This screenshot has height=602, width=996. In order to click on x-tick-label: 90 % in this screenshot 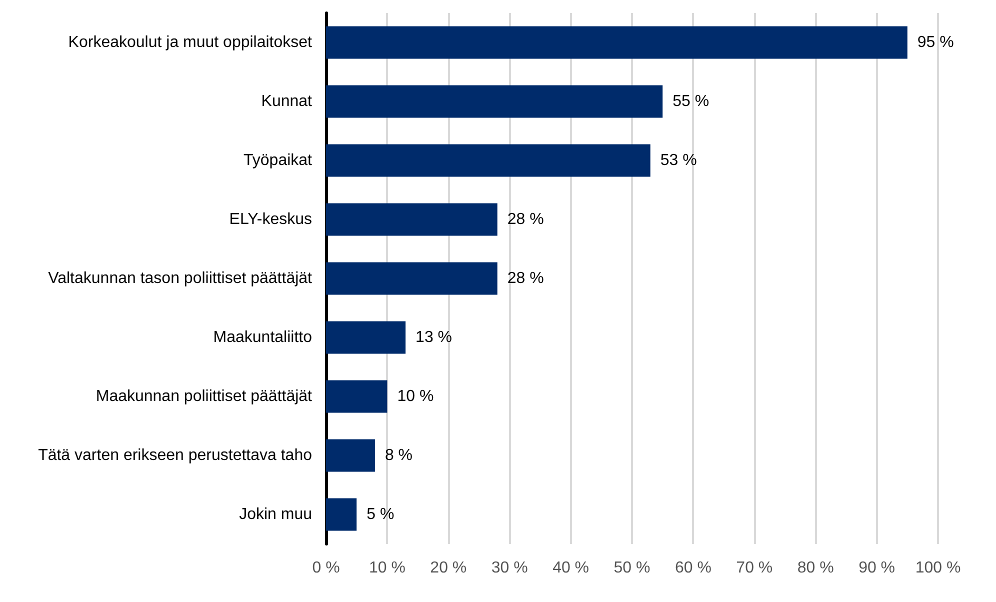, I will do `click(877, 568)`.